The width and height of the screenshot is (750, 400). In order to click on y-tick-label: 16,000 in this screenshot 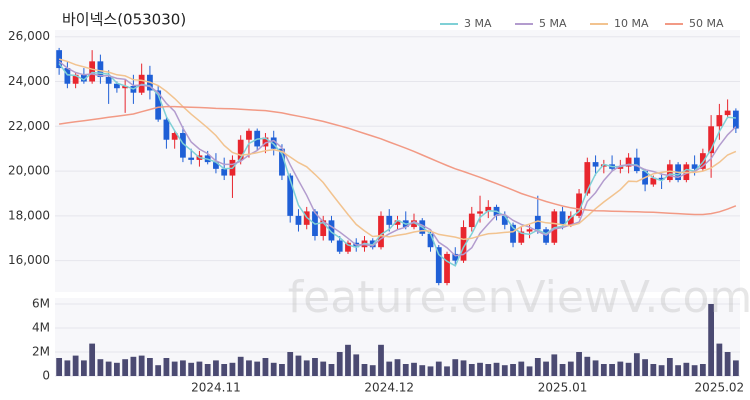, I will do `click(29, 260)`.